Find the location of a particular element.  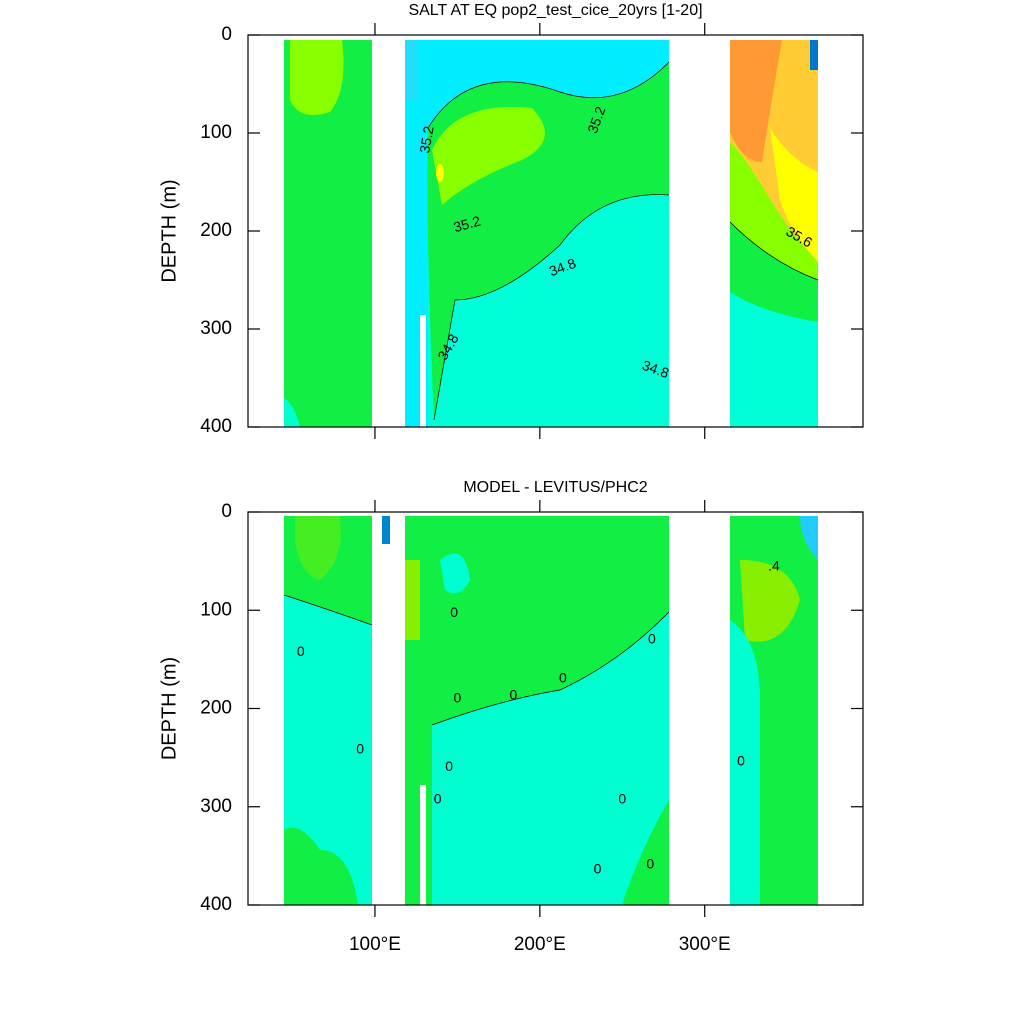

x-tick-label: 200°E is located at coordinates (540, 944).